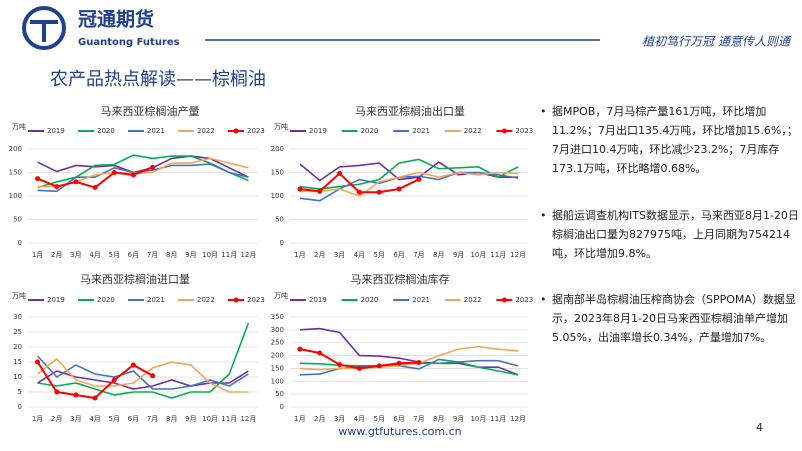  What do you see at coordinates (158, 79) in the screenshot?
I see `slide-title: 农产品热点解读——棕榈油` at bounding box center [158, 79].